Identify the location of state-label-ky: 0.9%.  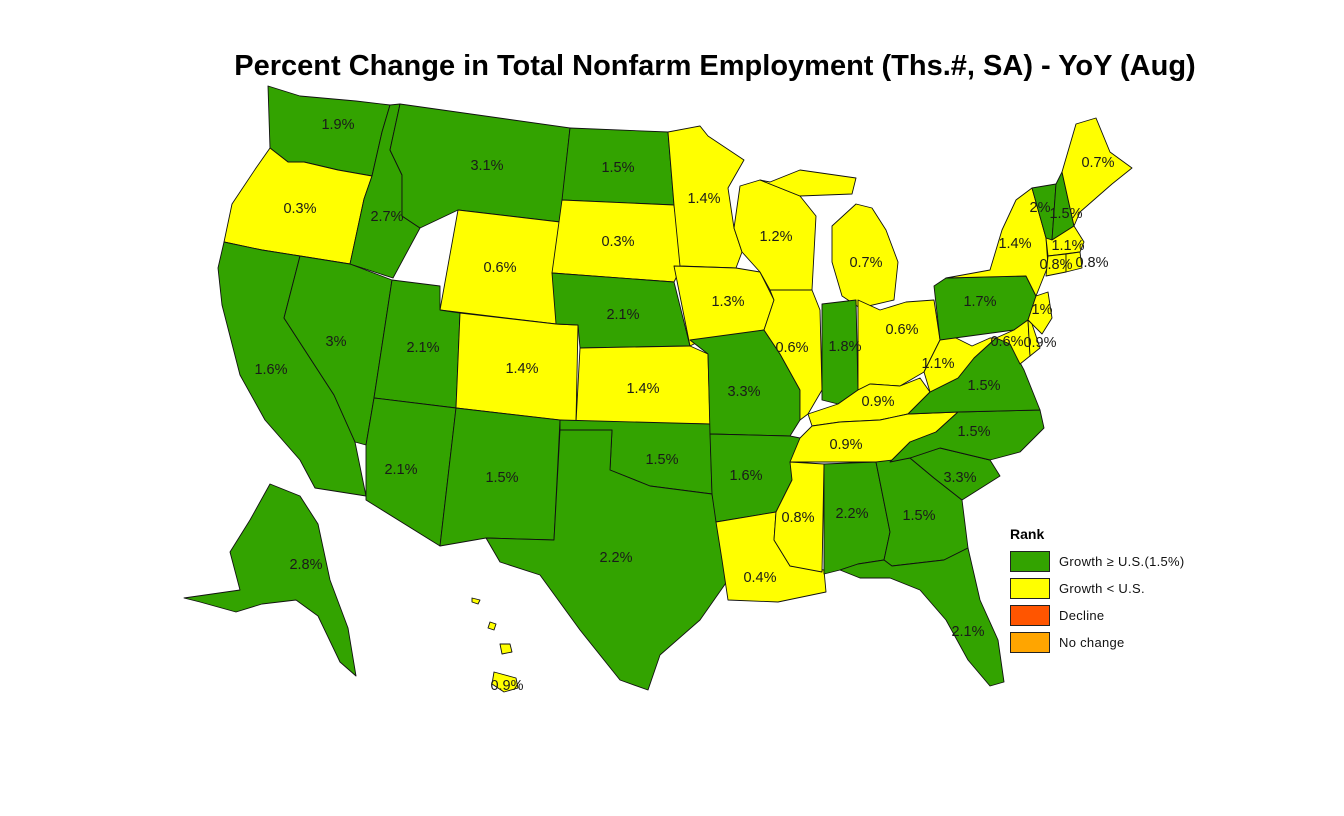
(877, 402).